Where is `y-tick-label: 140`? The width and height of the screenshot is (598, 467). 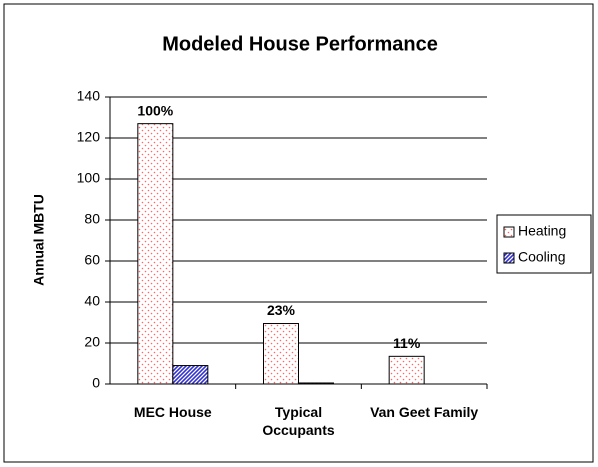
y-tick-label: 140 is located at coordinates (89, 96).